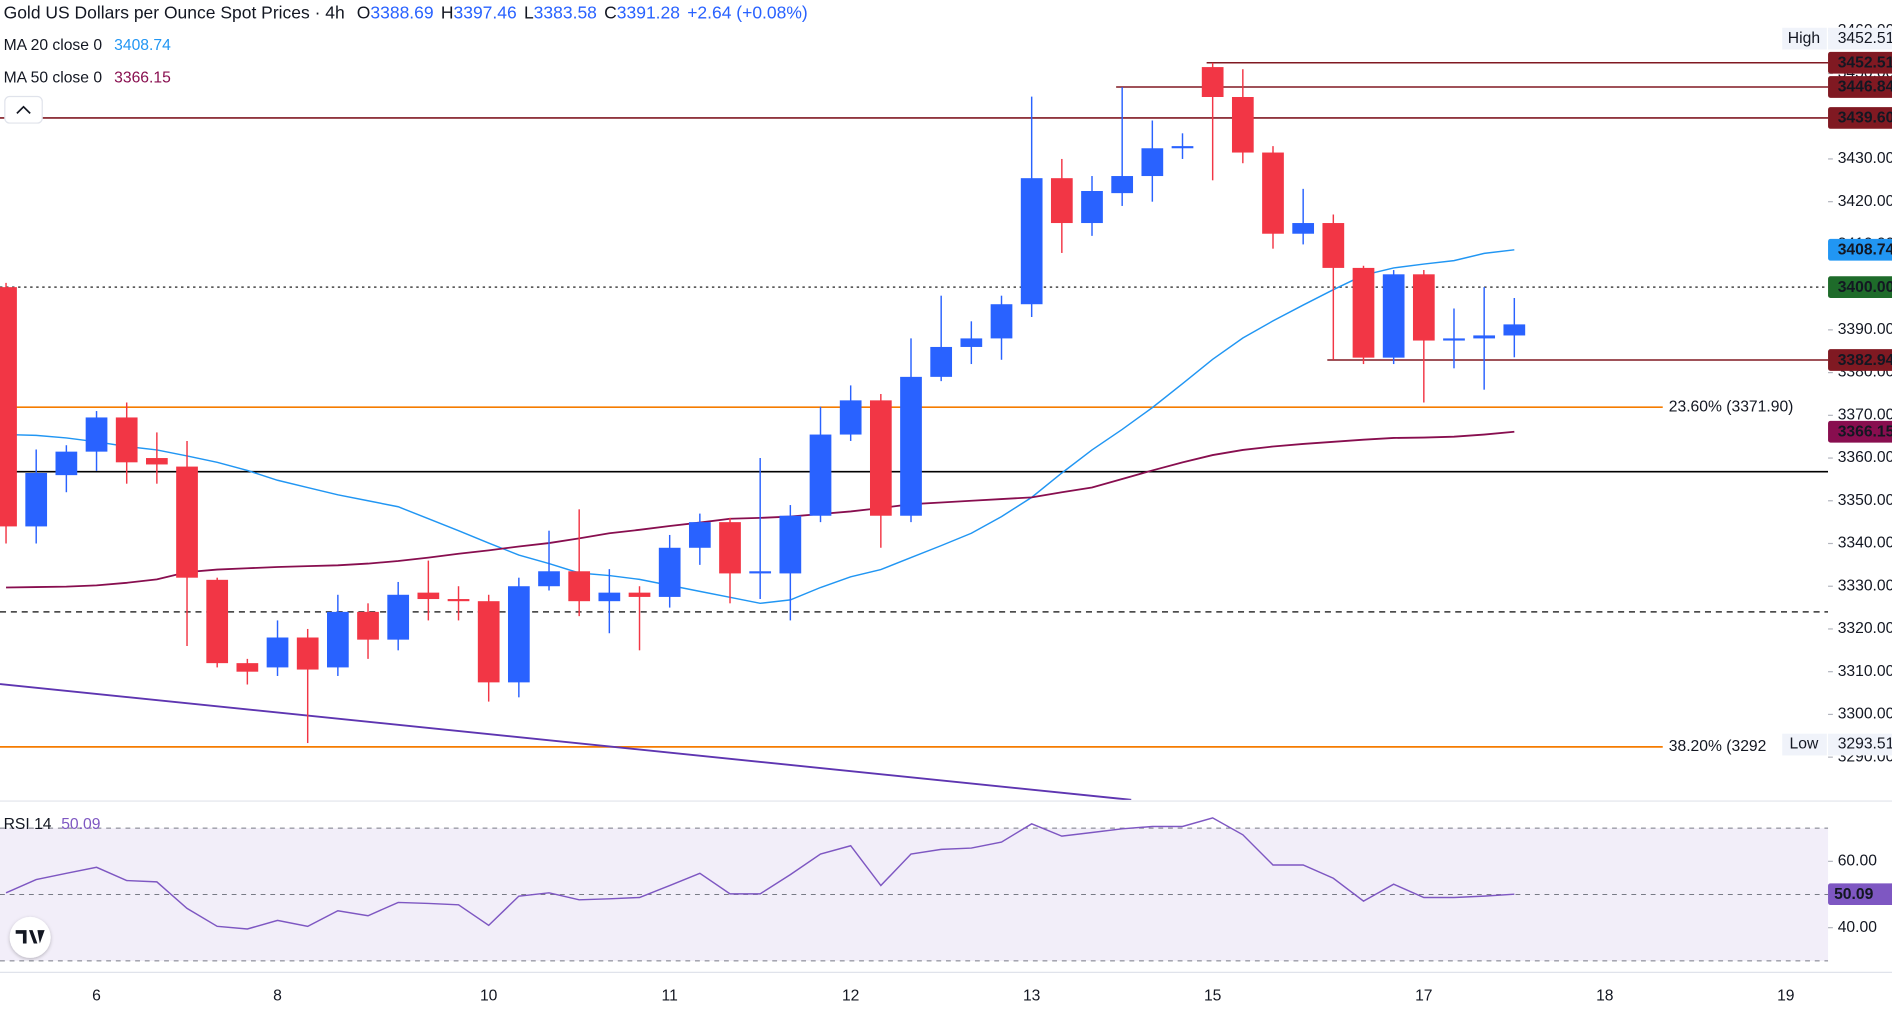  I want to click on x-tick-label: 17, so click(1423, 996).